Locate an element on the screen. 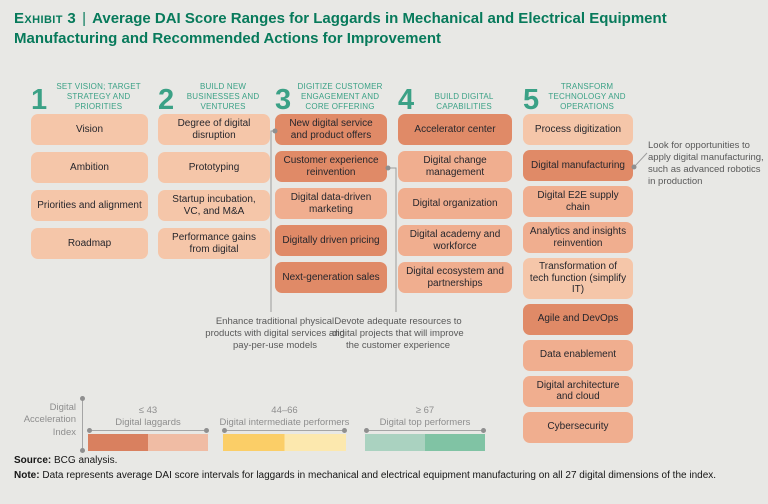 This screenshot has height=504, width=768. box-digital-academy-and-workforce: Digital academy and workforce is located at coordinates (455, 240).